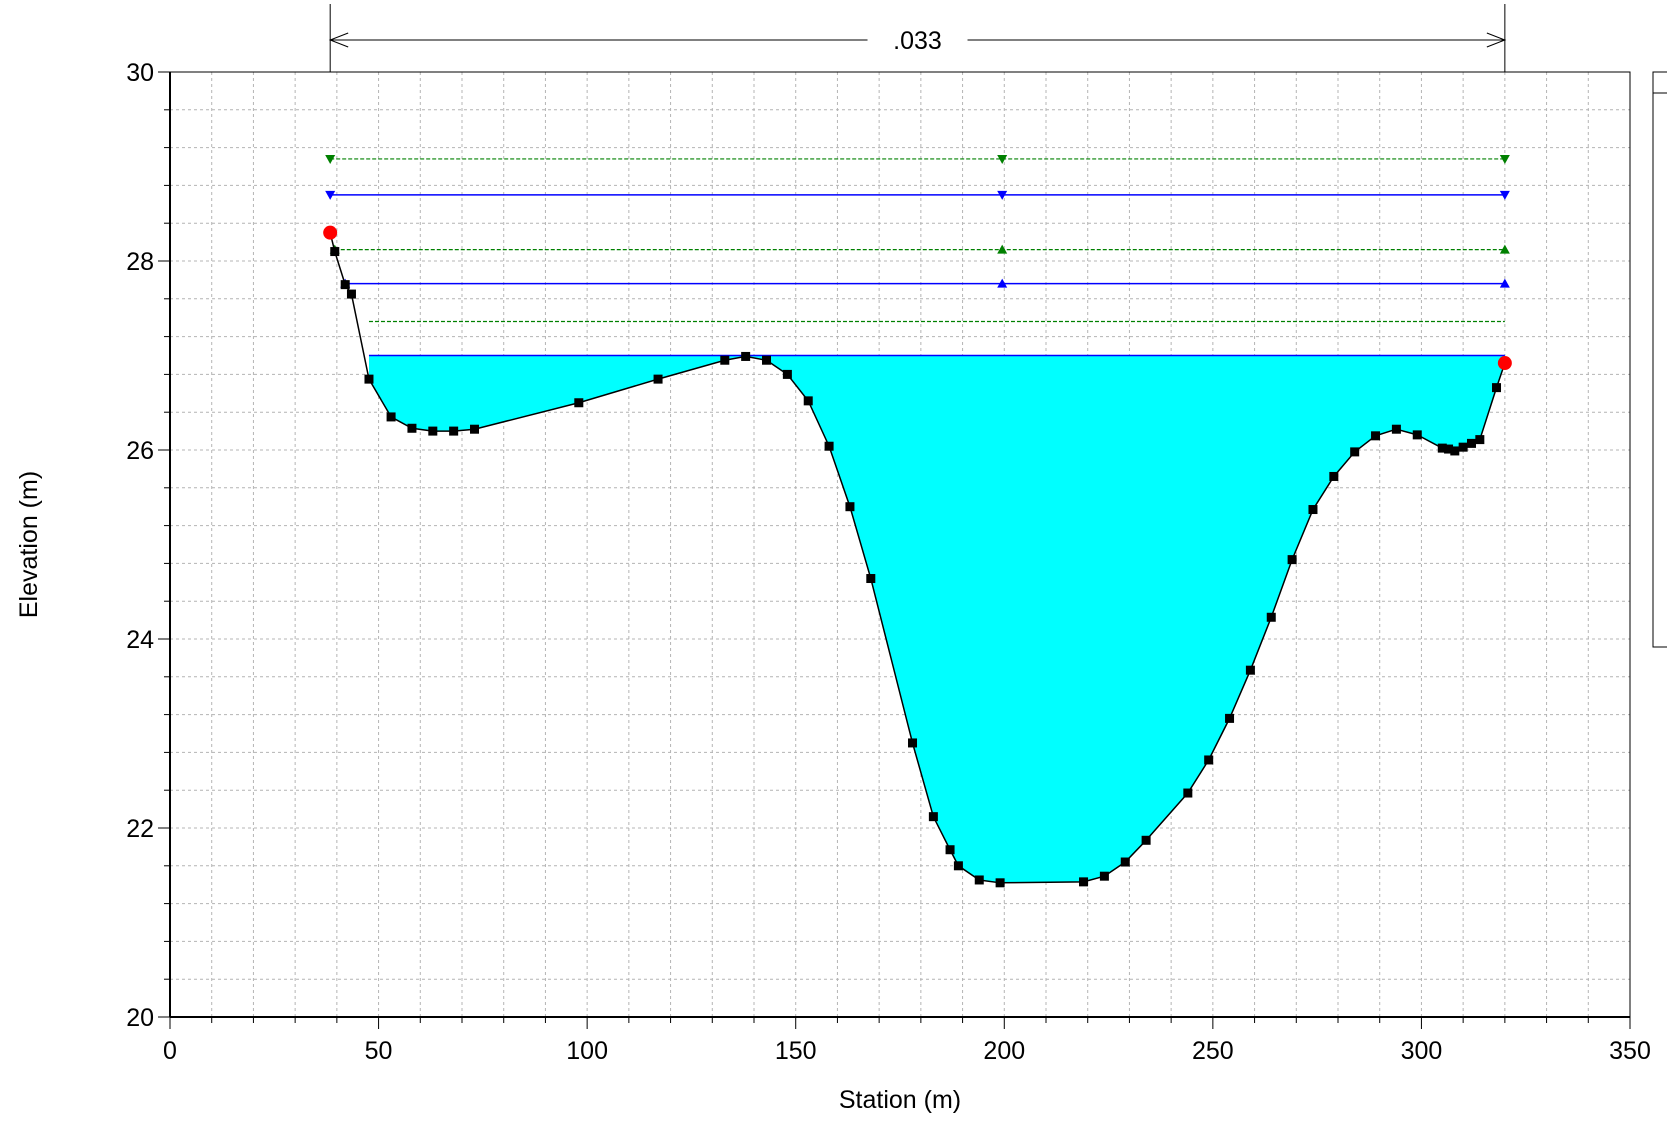 The width and height of the screenshot is (1667, 1137). I want to click on x-tick-label: 250, so click(1213, 1051).